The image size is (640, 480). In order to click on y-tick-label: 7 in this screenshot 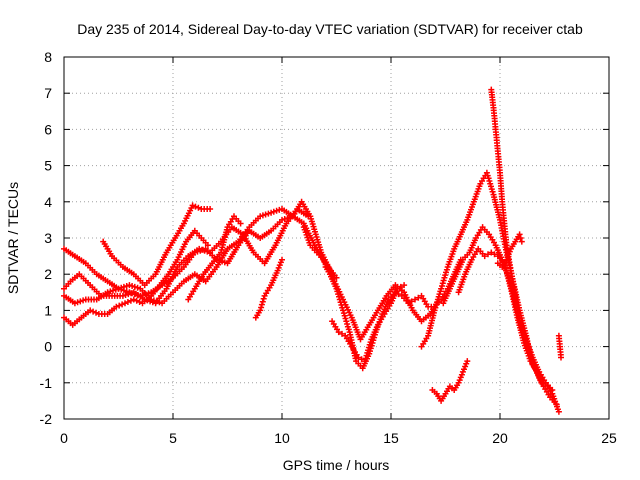, I will do `click(48, 93)`.